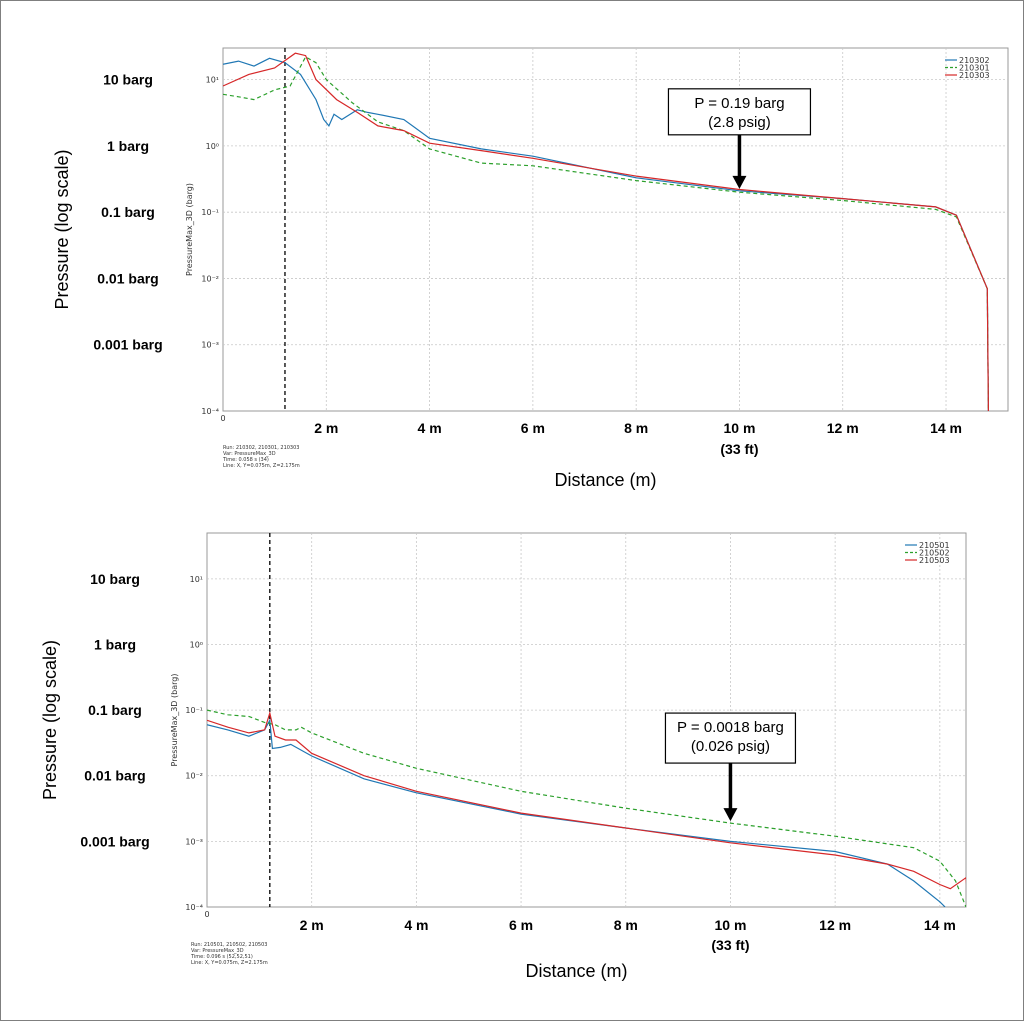 The image size is (1024, 1021). I want to click on legend-label: 210503, so click(934, 560).